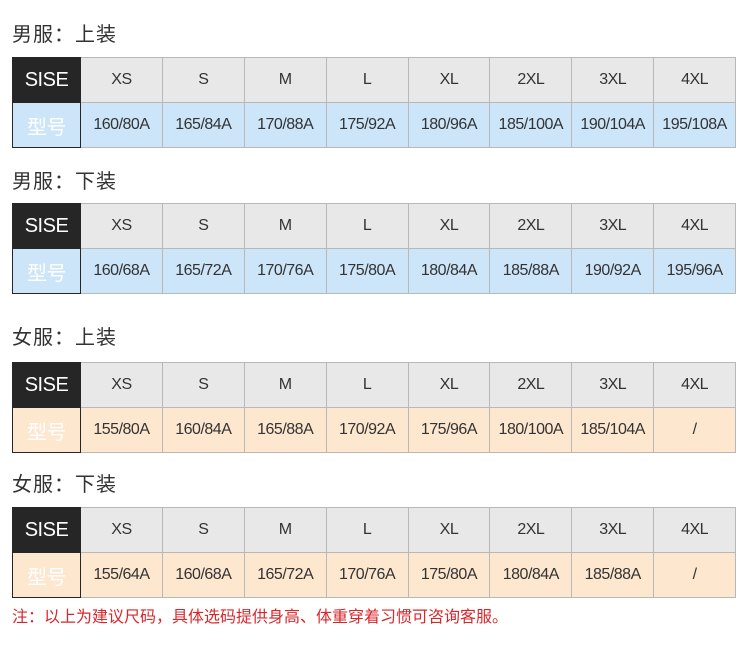 The width and height of the screenshot is (750, 656). Describe the element at coordinates (531, 430) in the screenshot. I see `model-cell: 180/100A` at that location.